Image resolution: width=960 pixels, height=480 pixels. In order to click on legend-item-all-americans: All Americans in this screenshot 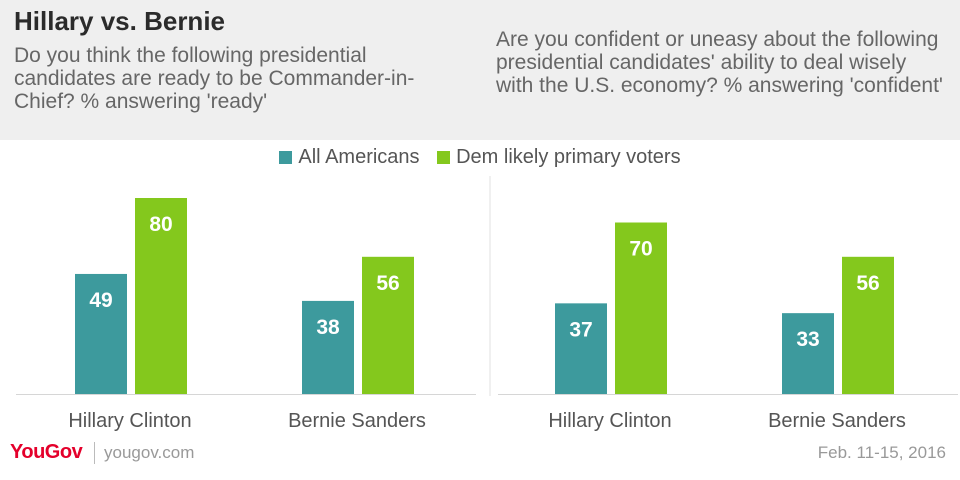, I will do `click(349, 157)`.